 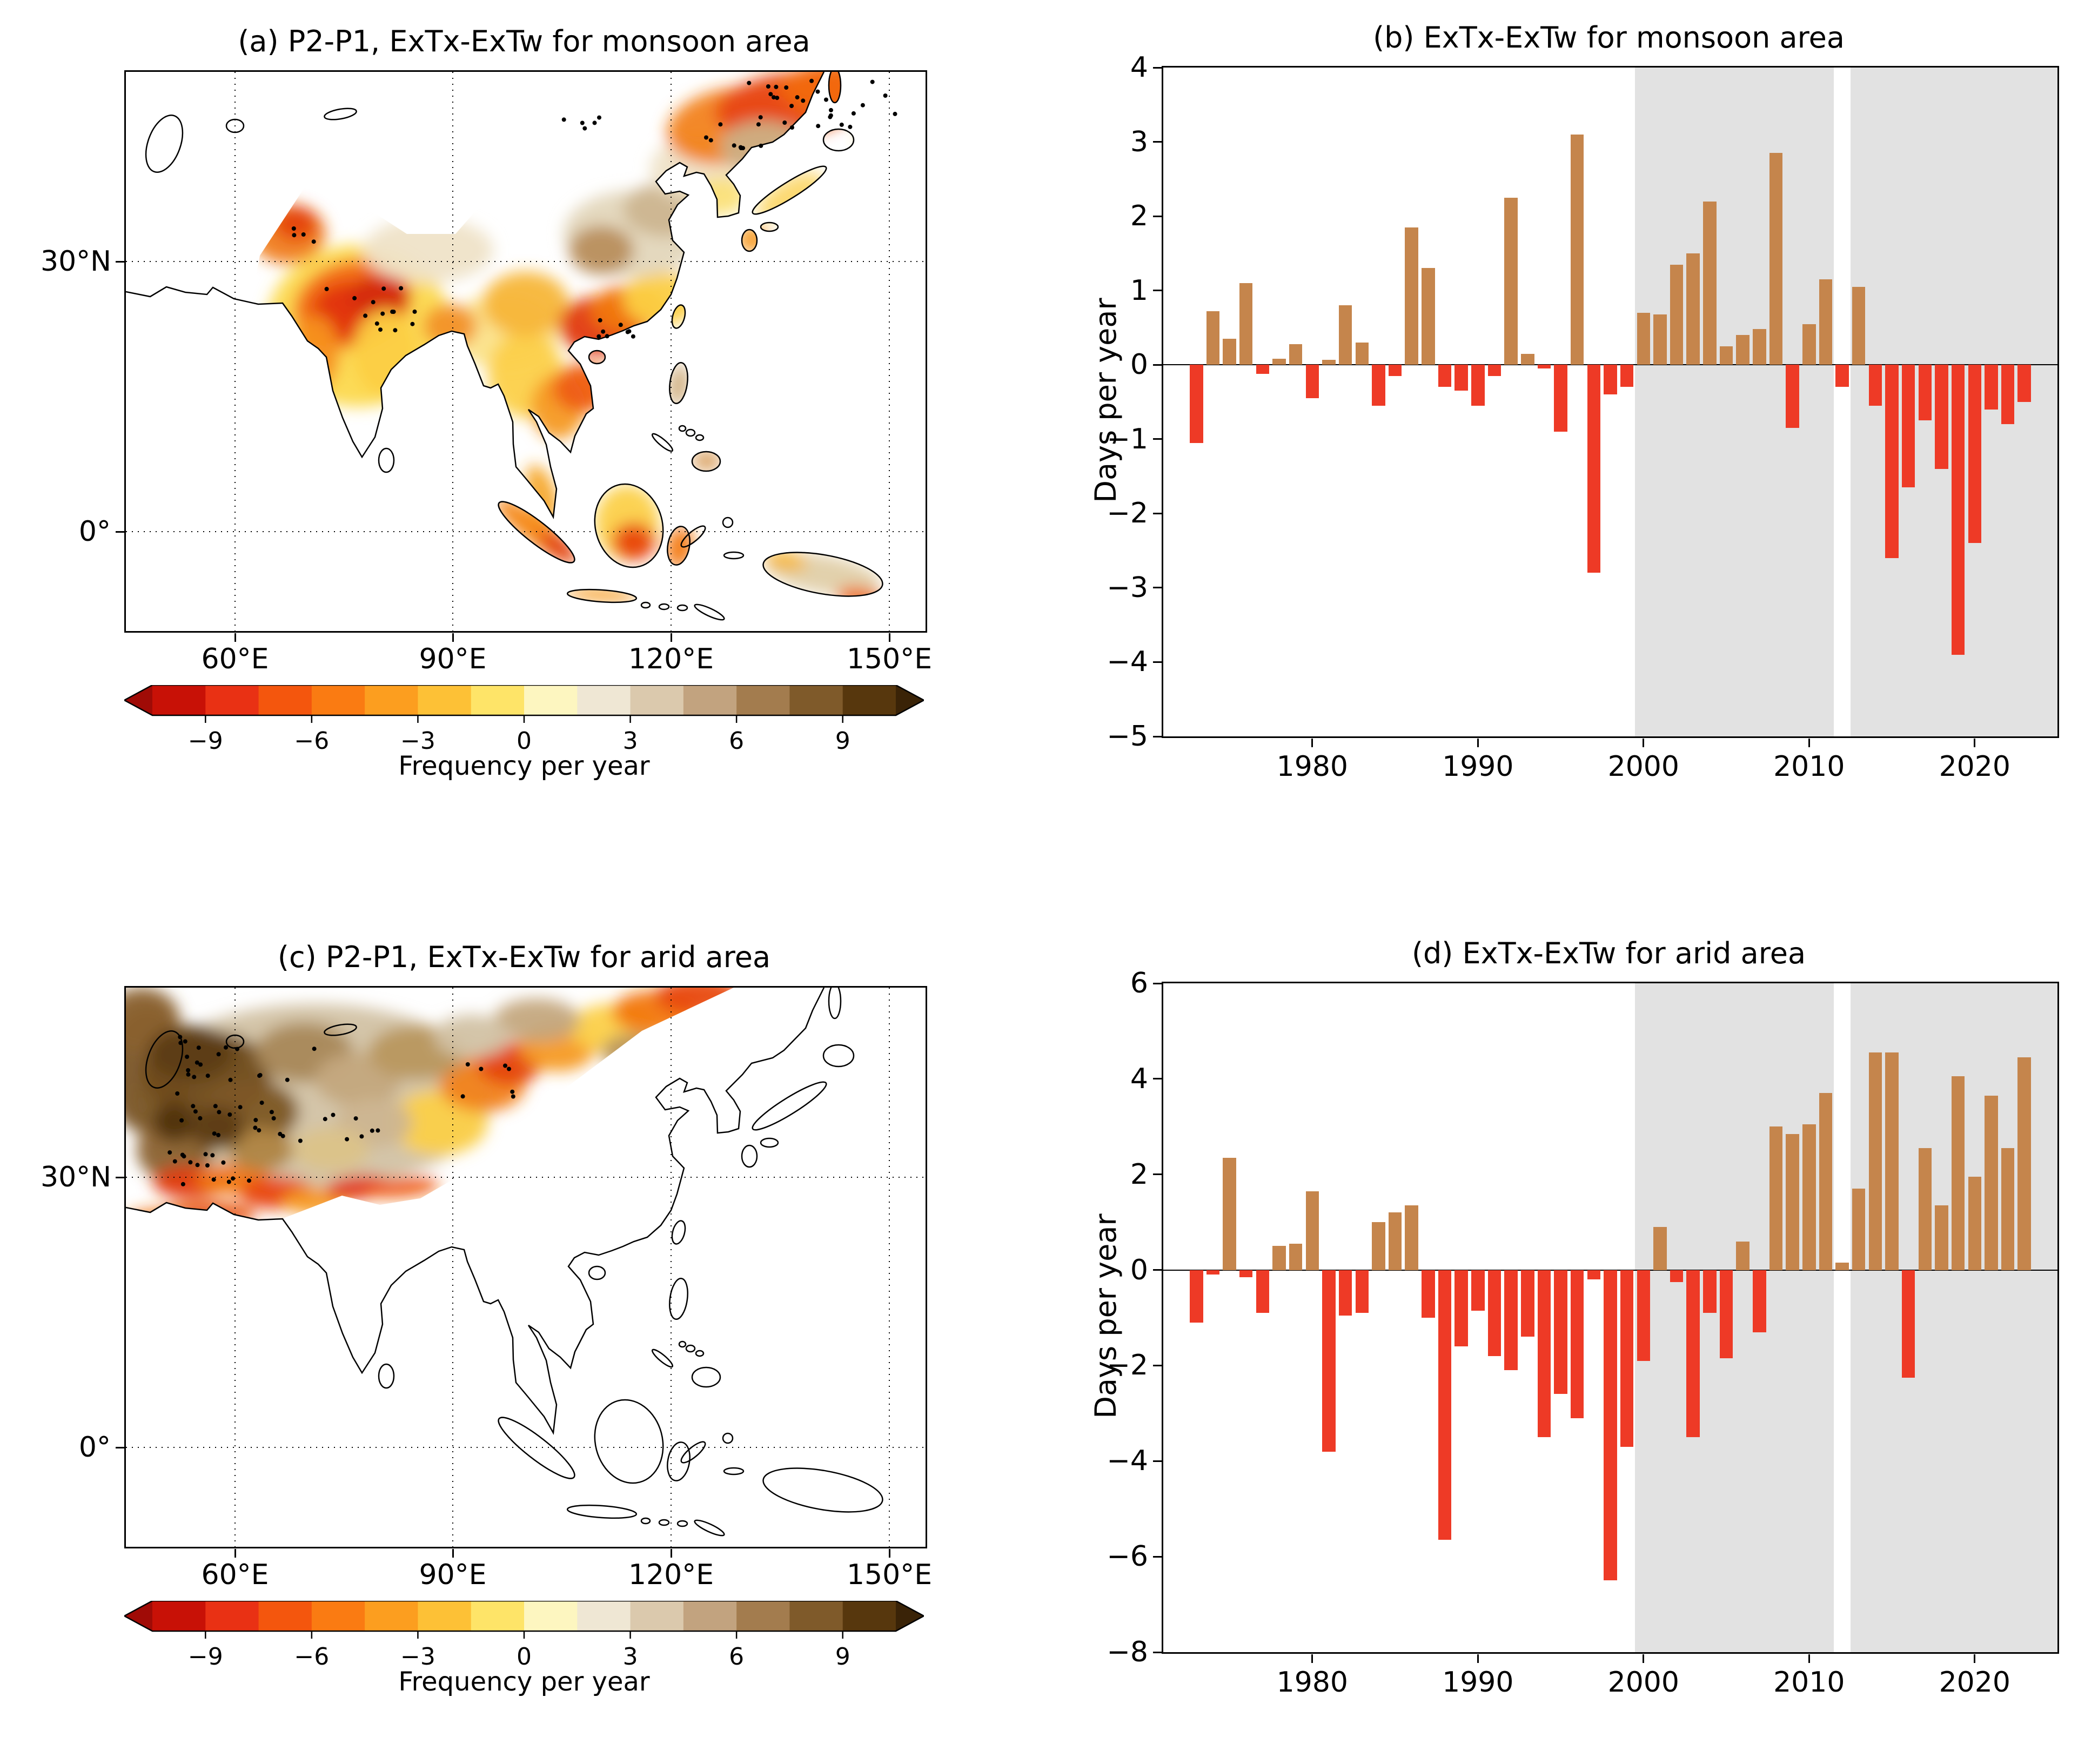 What do you see at coordinates (1127, 1461) in the screenshot?
I see `y-tick-label: −4` at bounding box center [1127, 1461].